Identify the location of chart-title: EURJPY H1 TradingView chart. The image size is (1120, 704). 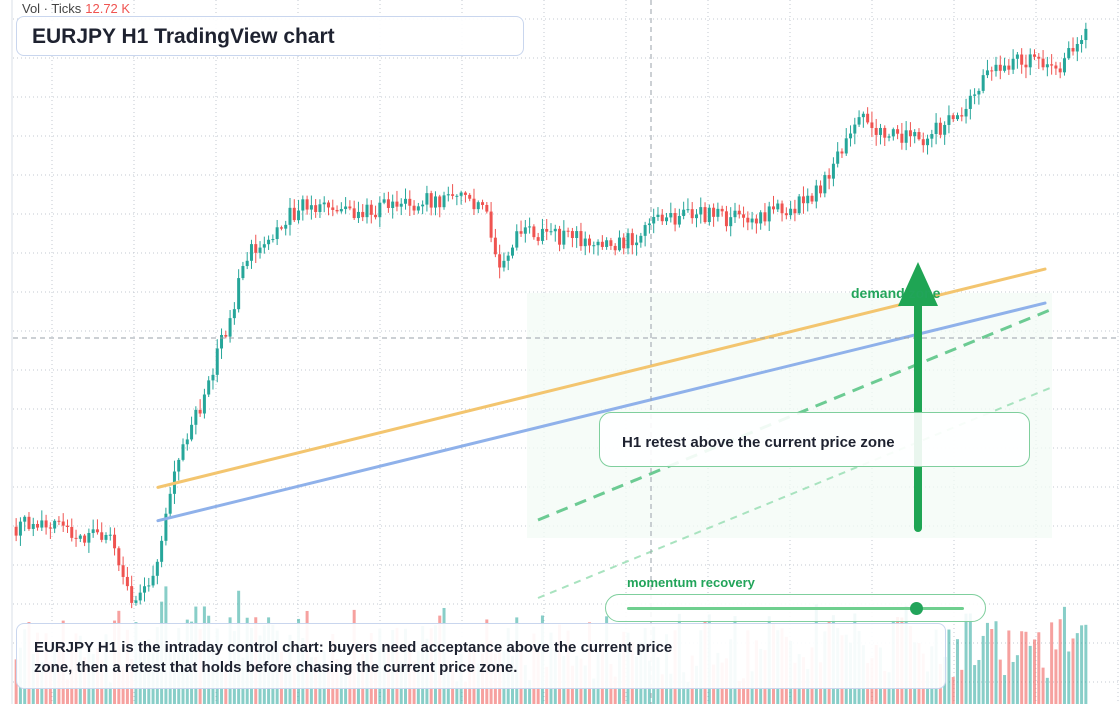
(183, 36).